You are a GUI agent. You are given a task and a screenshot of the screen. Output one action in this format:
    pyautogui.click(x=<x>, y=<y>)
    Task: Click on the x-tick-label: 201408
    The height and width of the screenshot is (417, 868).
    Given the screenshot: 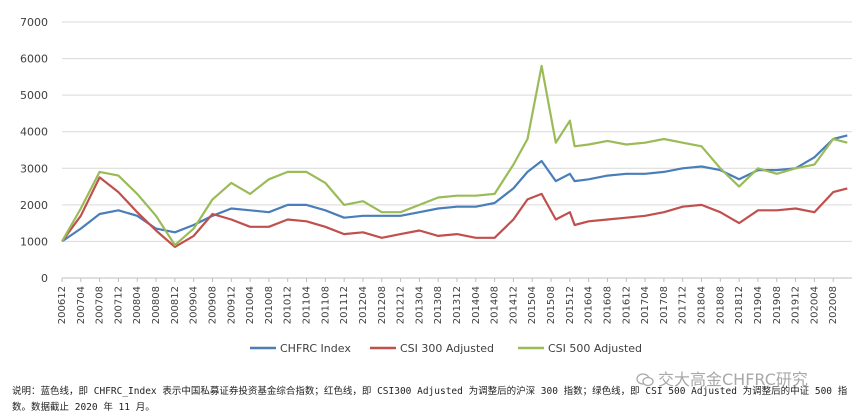 What is the action you would take?
    pyautogui.click(x=495, y=305)
    